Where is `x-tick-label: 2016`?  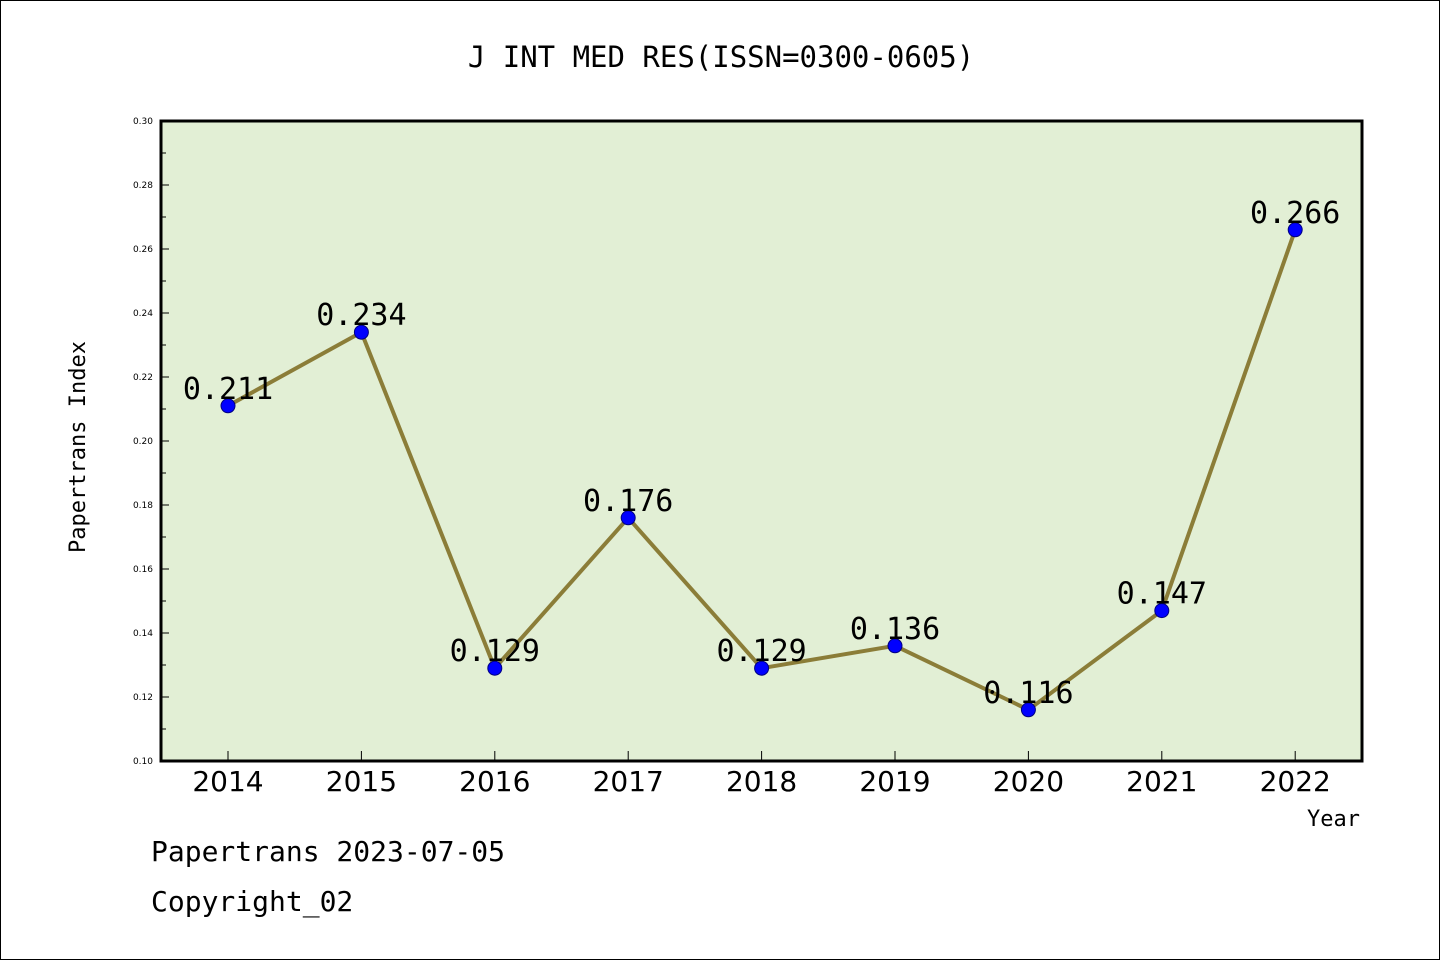 x-tick-label: 2016 is located at coordinates (494, 781).